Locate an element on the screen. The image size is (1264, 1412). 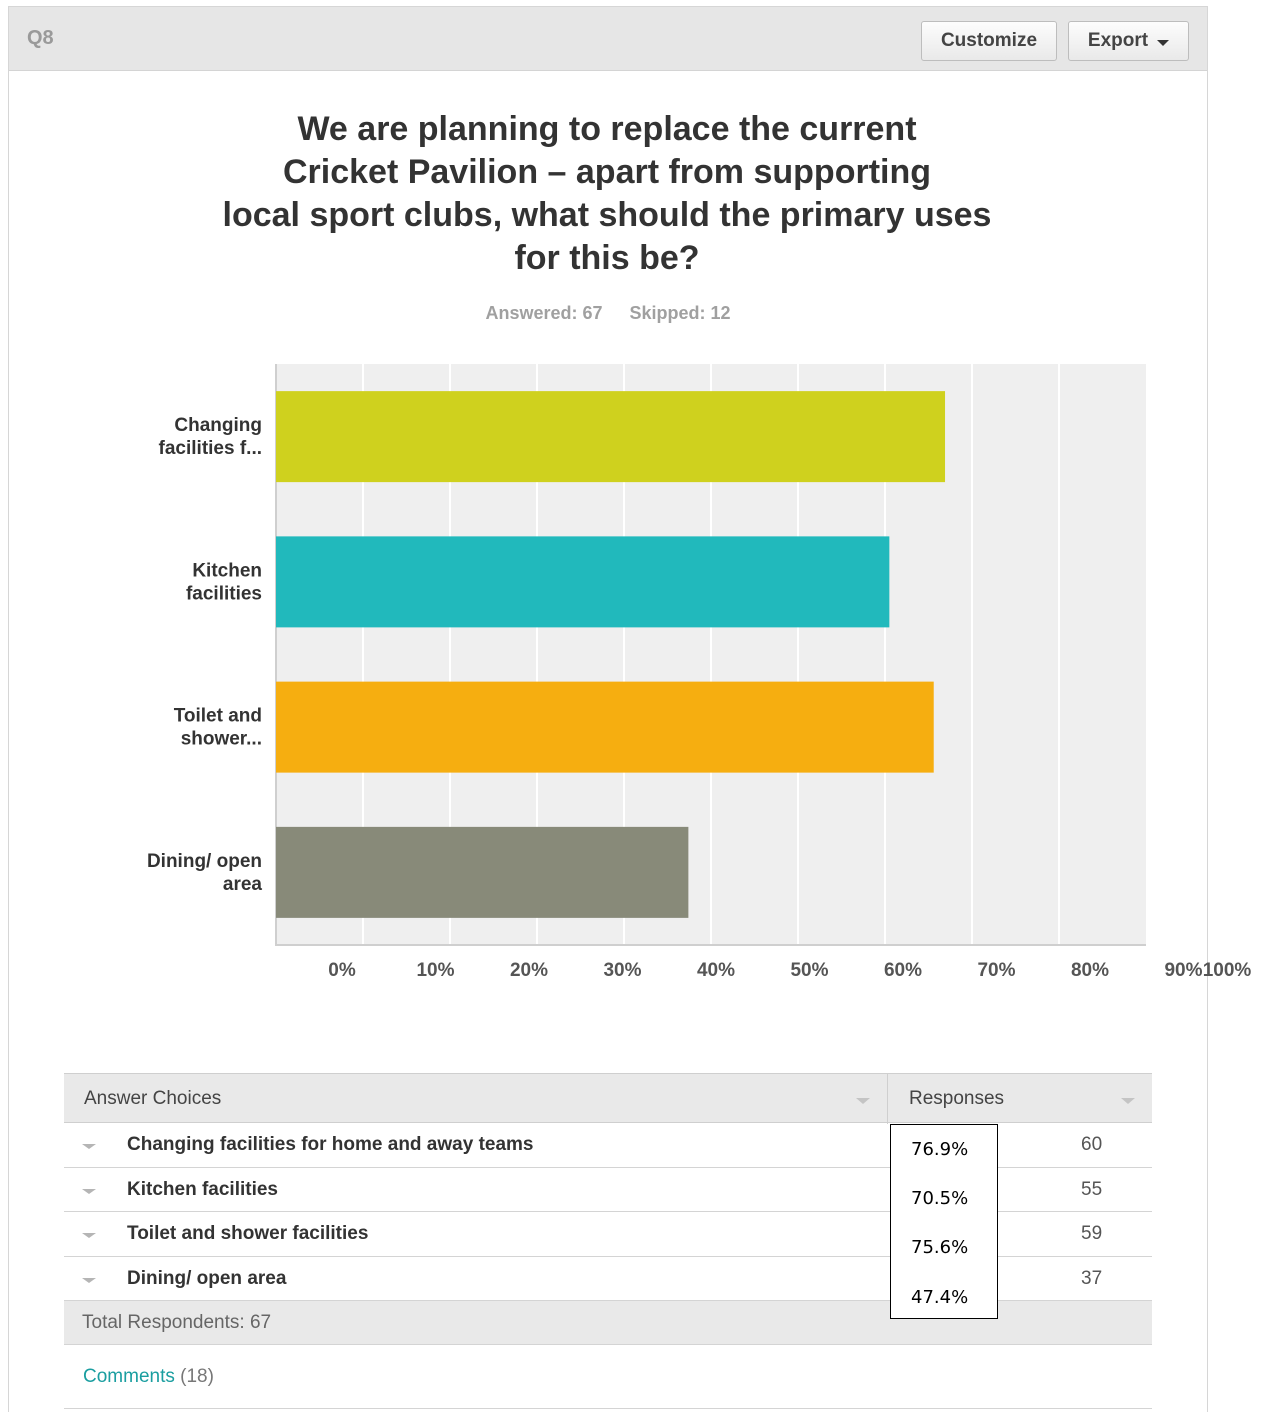
category-label: Toilet and is located at coordinates (218, 716).